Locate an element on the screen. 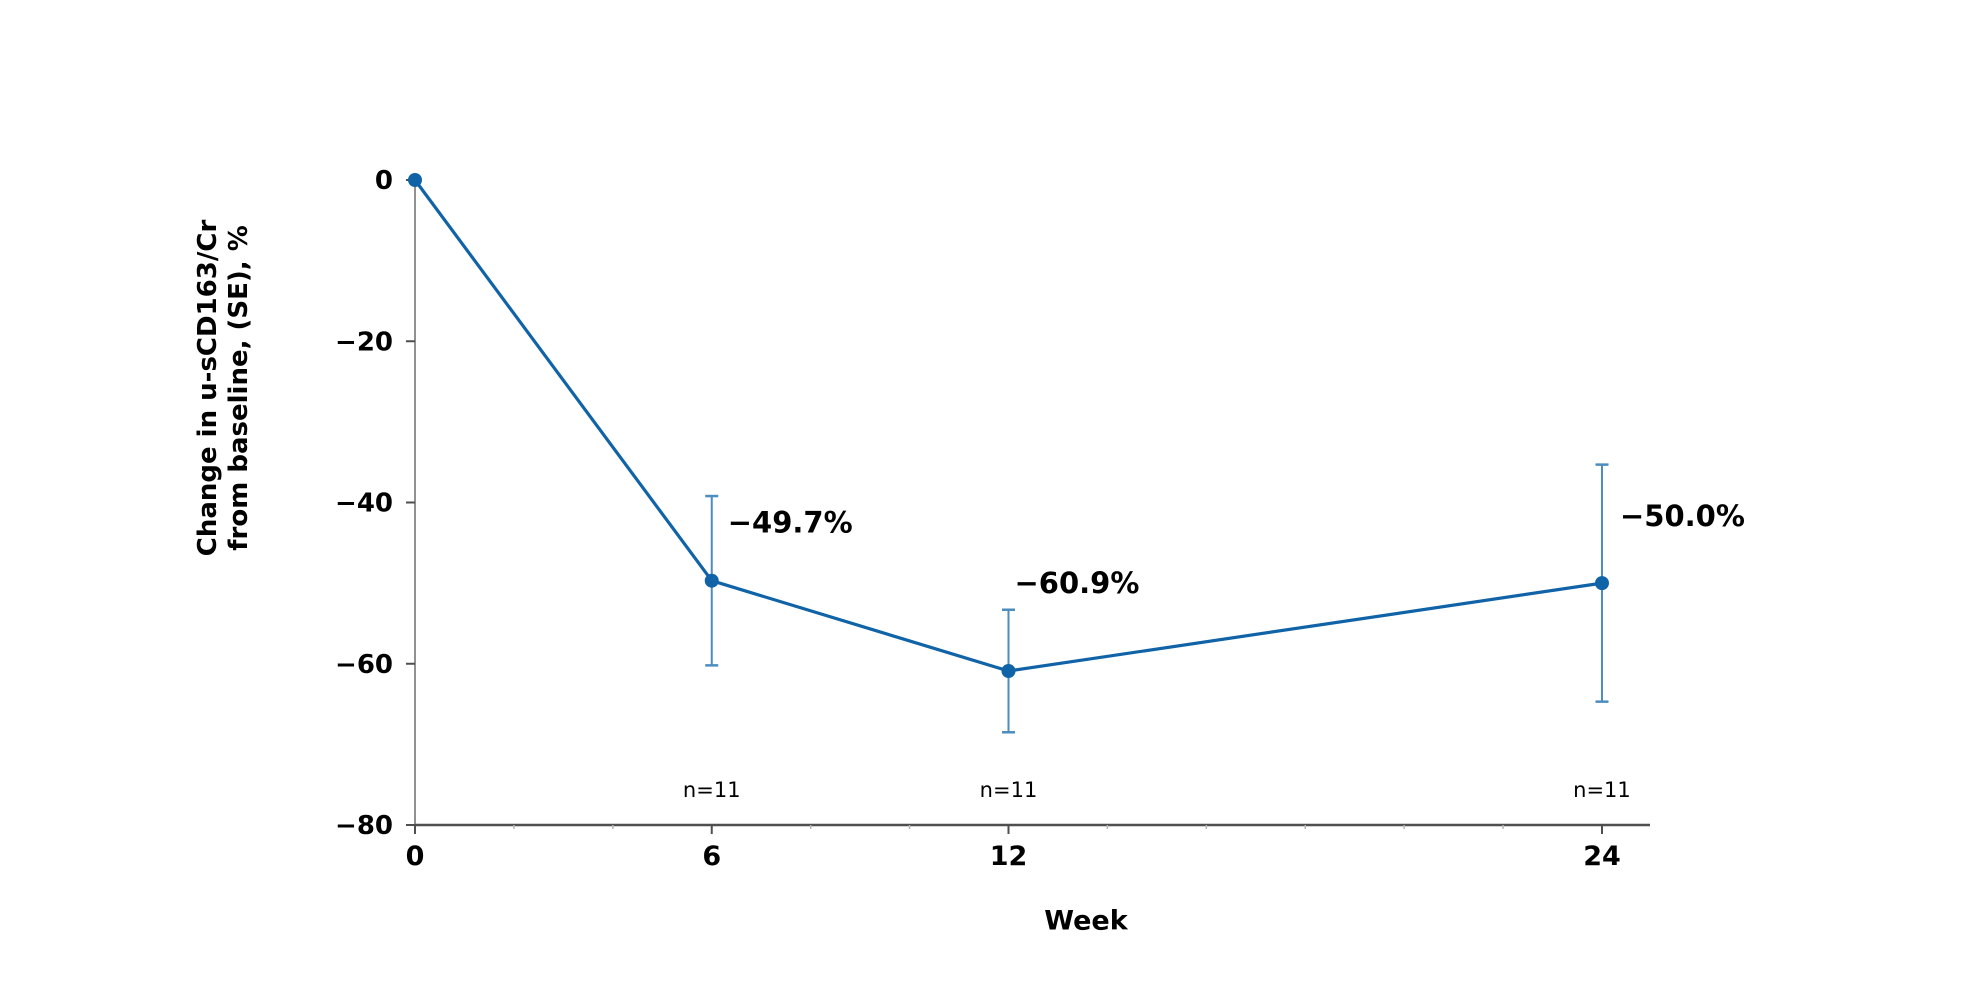 The height and width of the screenshot is (993, 1978). x-tick-label: 24 is located at coordinates (1602, 856).